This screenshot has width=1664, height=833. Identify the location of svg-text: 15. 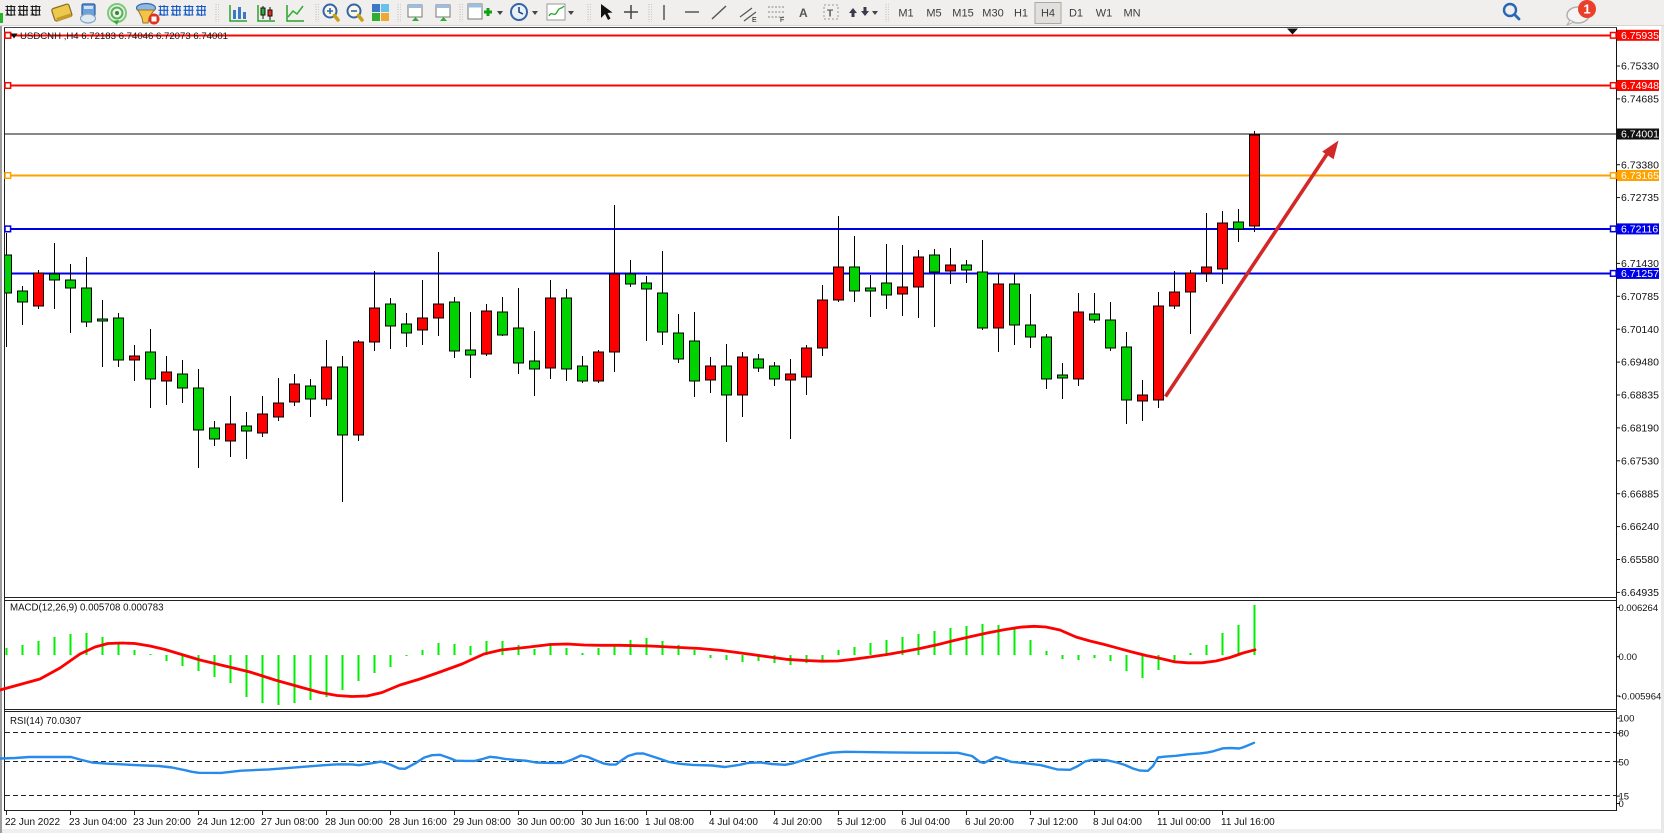
(1624, 797).